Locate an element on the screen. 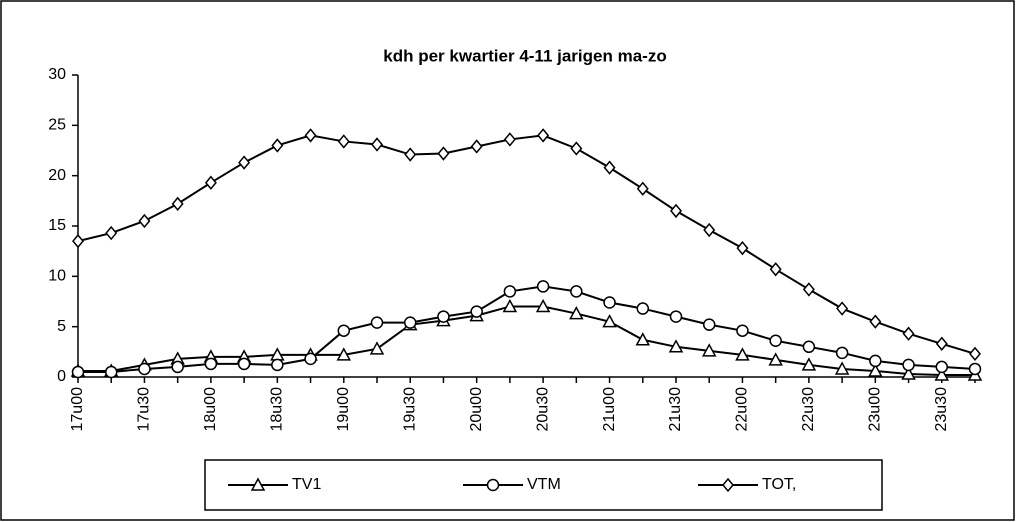 The image size is (1022, 522). legend-box is located at coordinates (543, 485).